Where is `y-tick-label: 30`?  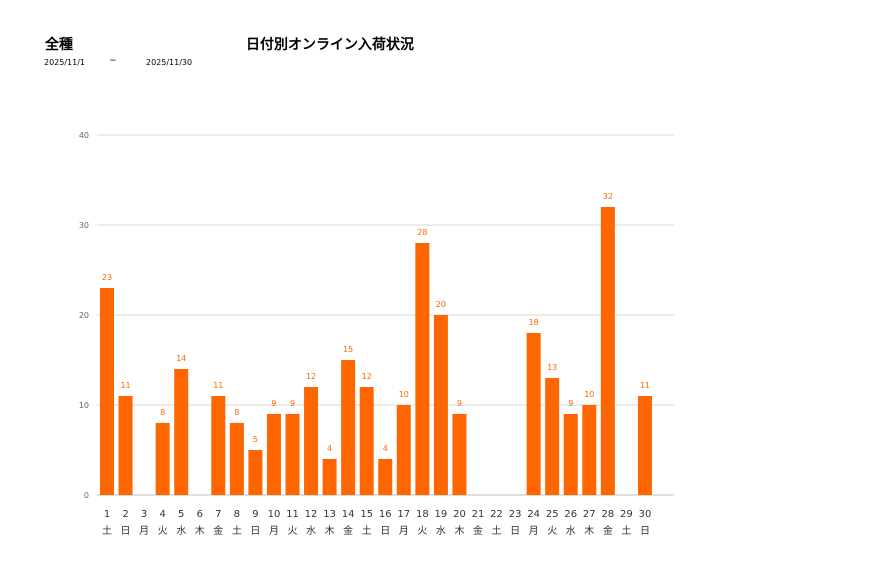
y-tick-label: 30 is located at coordinates (84, 225).